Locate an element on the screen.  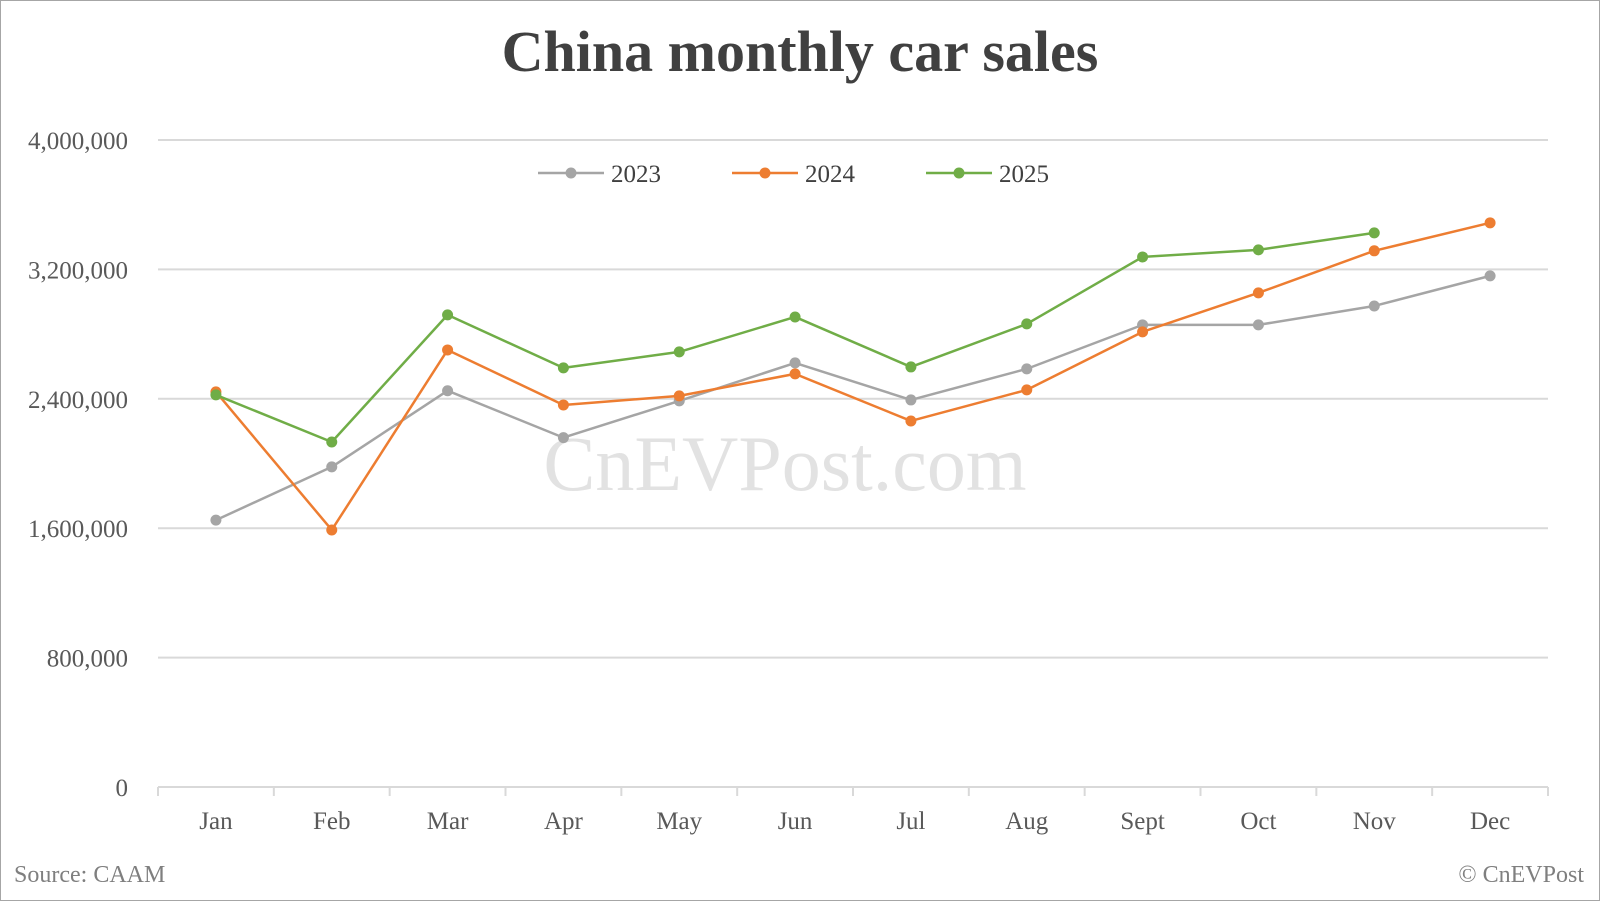
y-tick-label: 800,000 is located at coordinates (87, 659).